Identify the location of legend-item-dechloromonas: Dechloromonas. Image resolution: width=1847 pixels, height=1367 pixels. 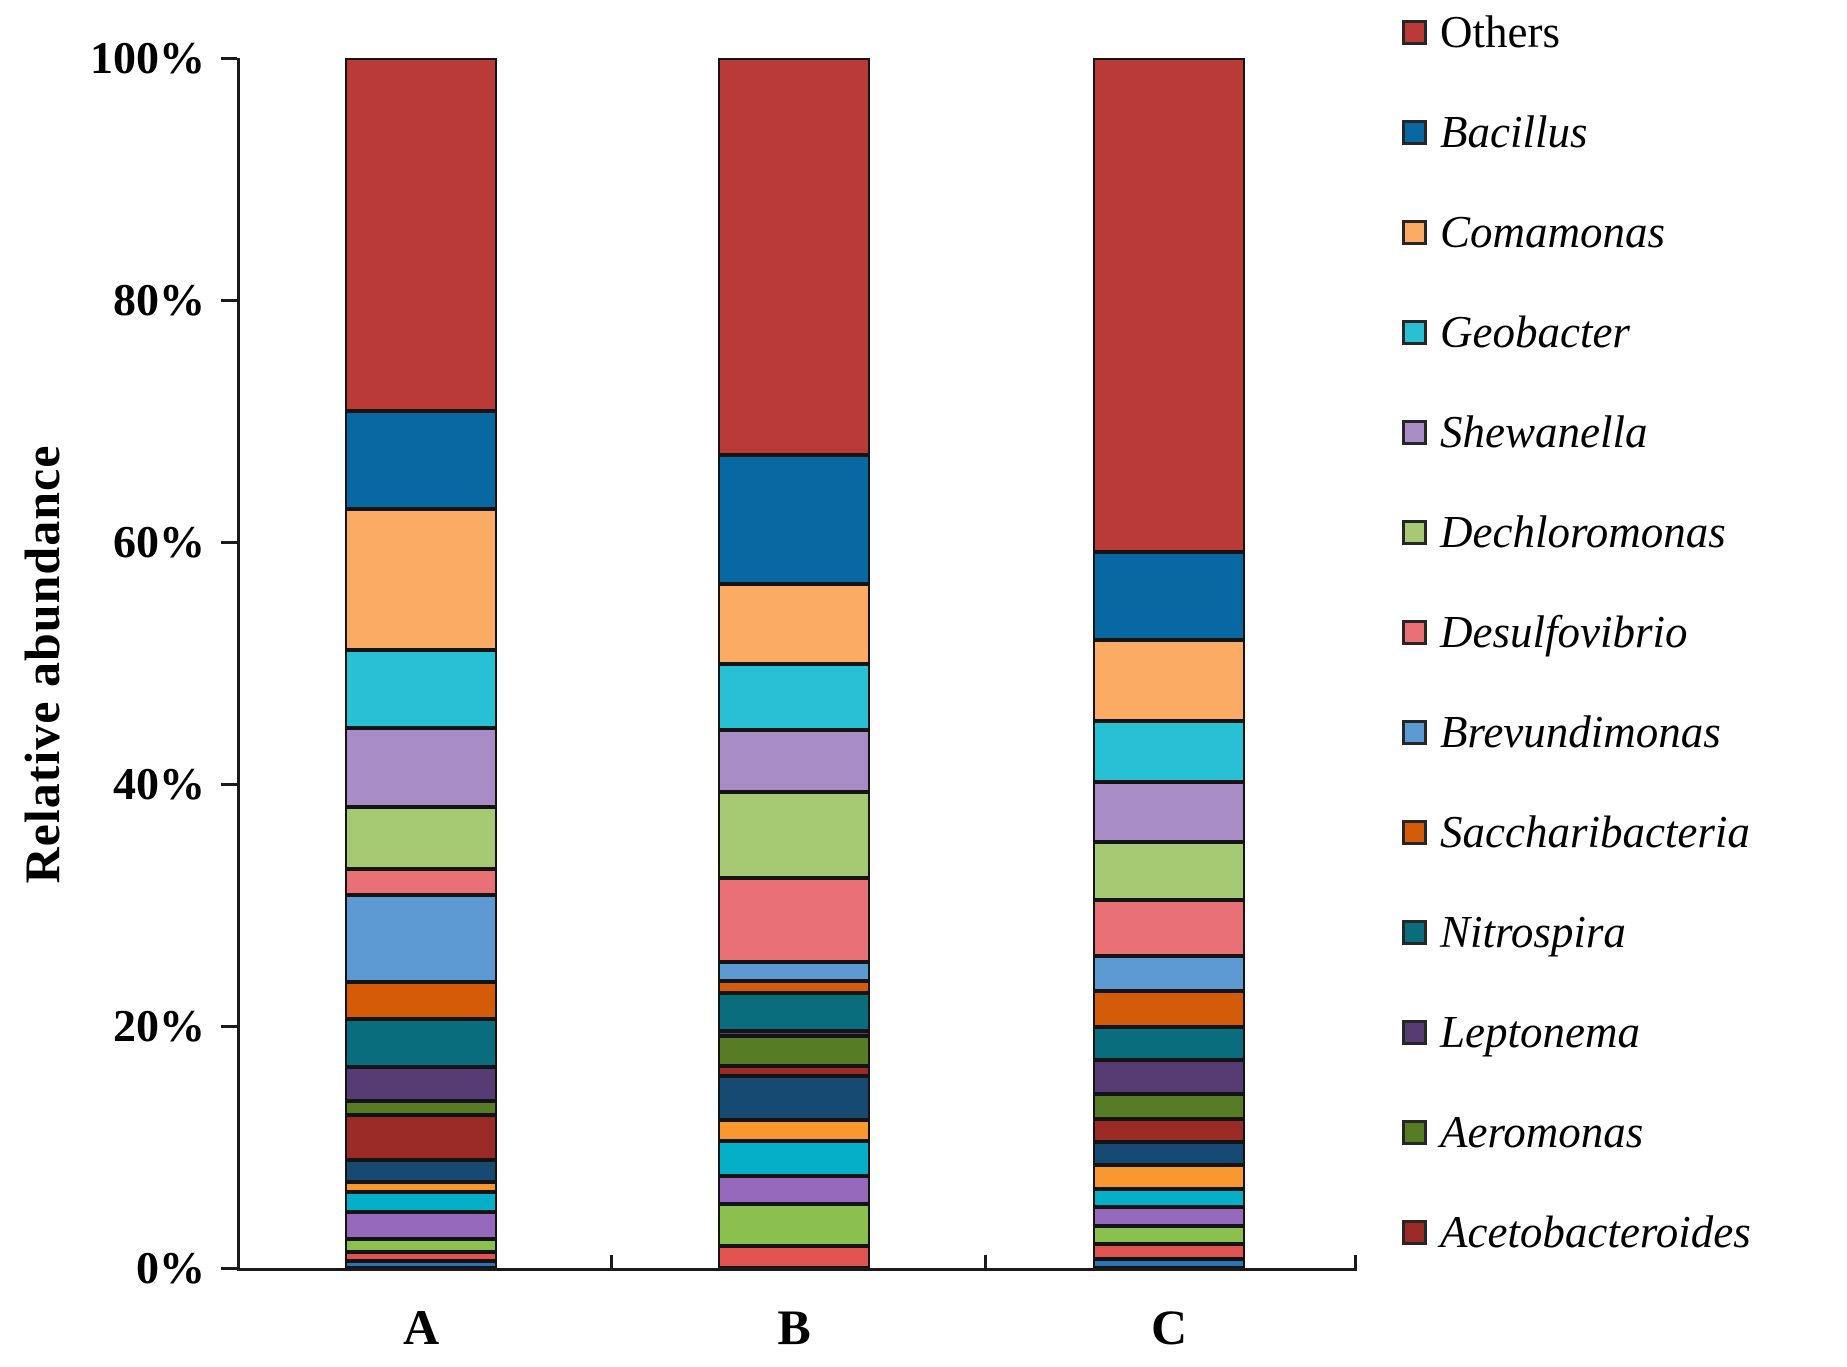
(1564, 532).